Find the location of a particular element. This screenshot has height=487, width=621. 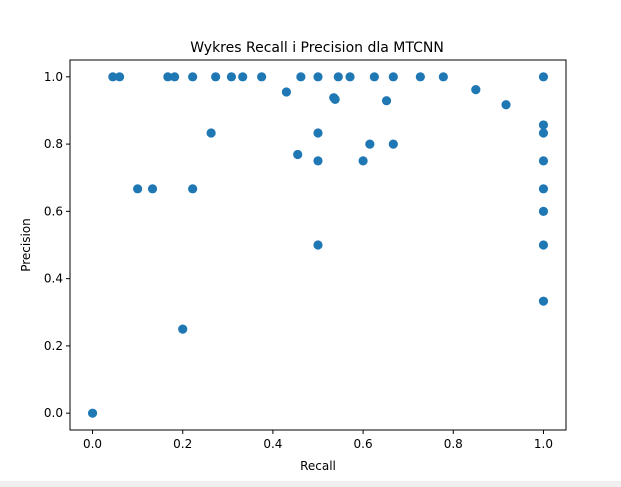

x-axis-ticks: 0.0 0.2 0.4 0.6 0.8 1.0 is located at coordinates (318, 440).